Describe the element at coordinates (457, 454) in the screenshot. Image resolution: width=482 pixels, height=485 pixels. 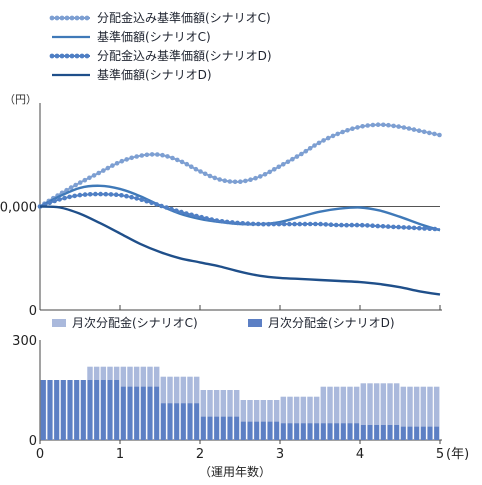
I see `x-axis-unit: (年)` at that location.